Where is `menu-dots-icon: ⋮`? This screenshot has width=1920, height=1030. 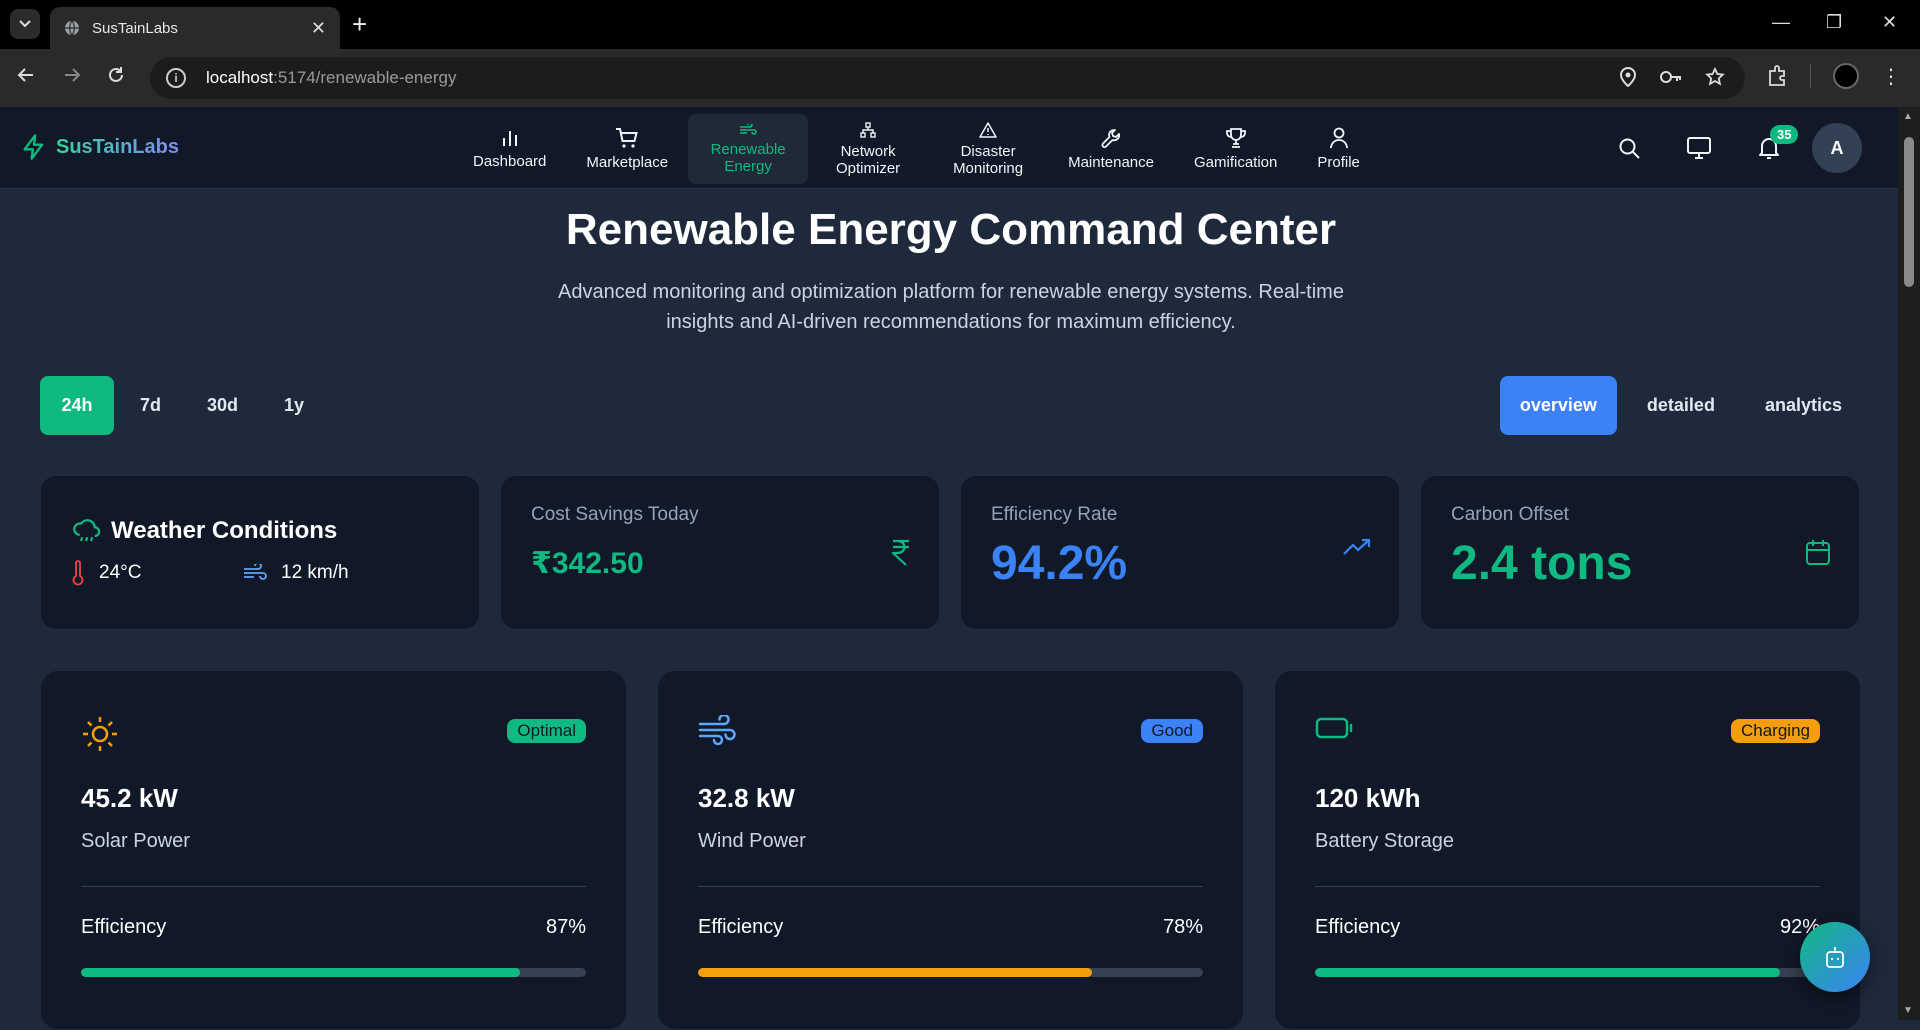
menu-dots-icon: ⋮ is located at coordinates (1891, 76).